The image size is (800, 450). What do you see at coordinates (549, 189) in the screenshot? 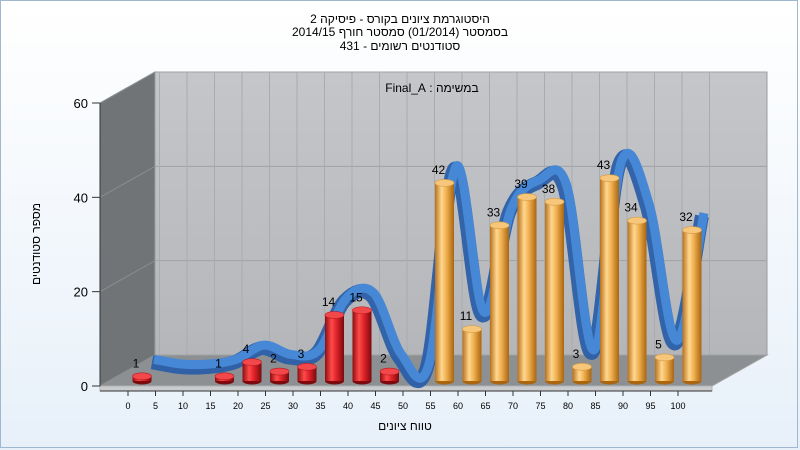
I see `bar-value-label: 38` at bounding box center [549, 189].